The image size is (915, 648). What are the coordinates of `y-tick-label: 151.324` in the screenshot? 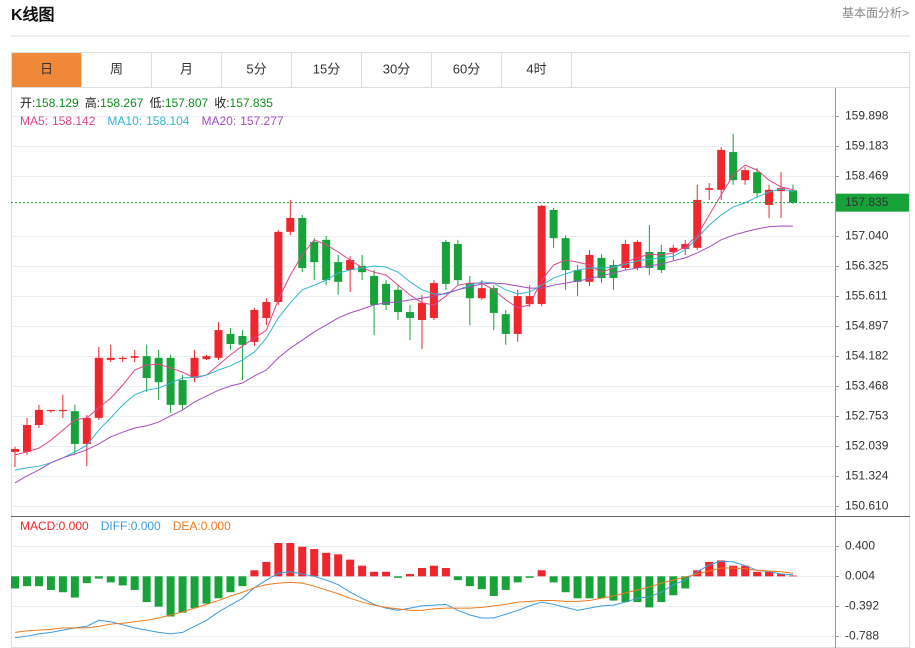 It's located at (867, 476).